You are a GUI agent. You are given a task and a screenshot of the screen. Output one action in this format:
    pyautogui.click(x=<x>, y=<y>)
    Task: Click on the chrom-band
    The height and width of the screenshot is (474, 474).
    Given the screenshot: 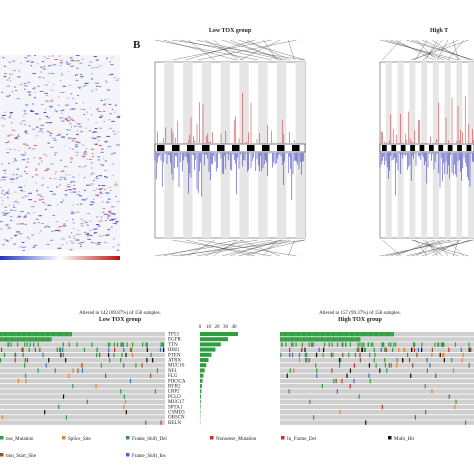 What is the action you would take?
    pyautogui.click(x=426, y=148)
    